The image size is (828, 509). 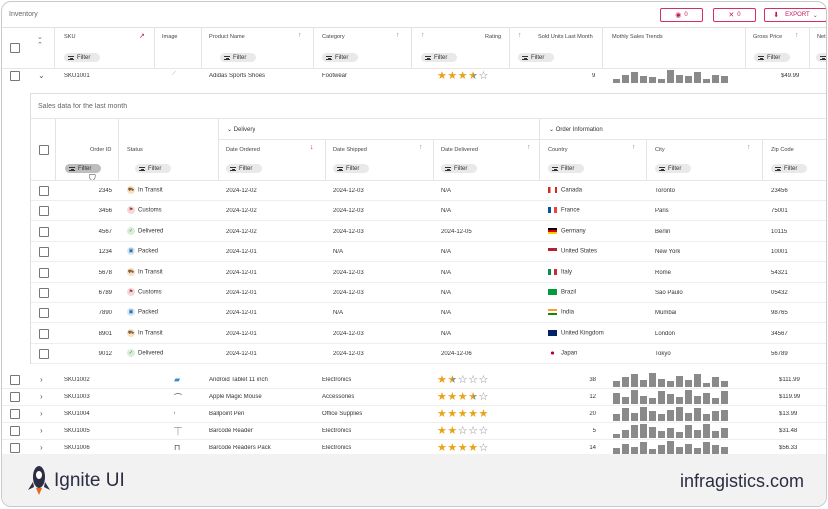 What do you see at coordinates (741, 481) in the screenshot?
I see `site-link: infragistics.com` at bounding box center [741, 481].